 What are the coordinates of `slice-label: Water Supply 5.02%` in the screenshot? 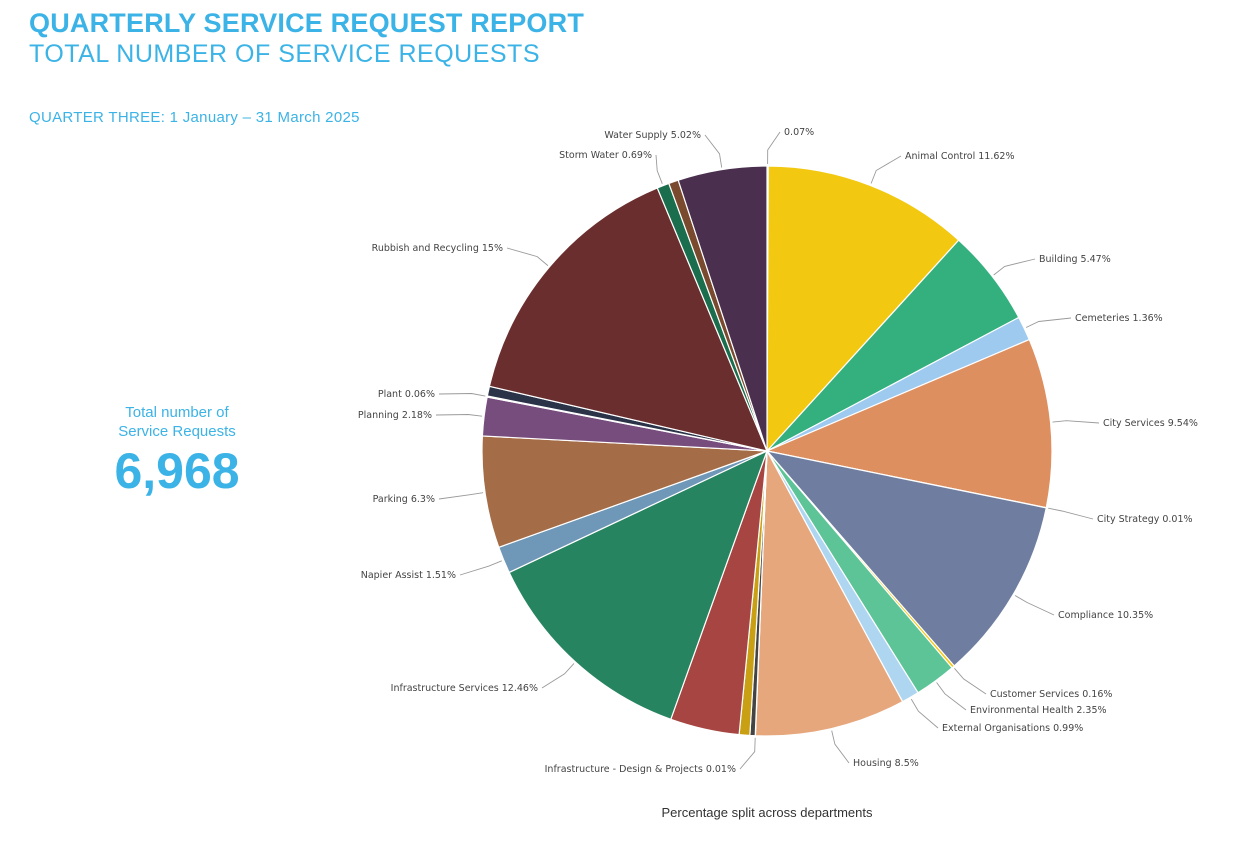 It's located at (652, 135).